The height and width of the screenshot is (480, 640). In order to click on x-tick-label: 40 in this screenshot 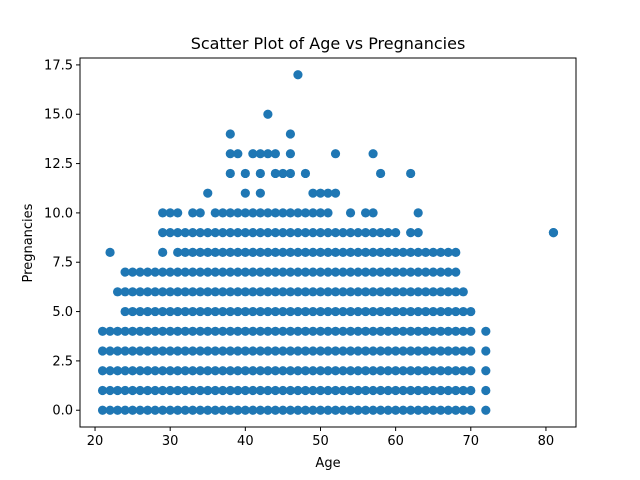, I will do `click(245, 441)`.